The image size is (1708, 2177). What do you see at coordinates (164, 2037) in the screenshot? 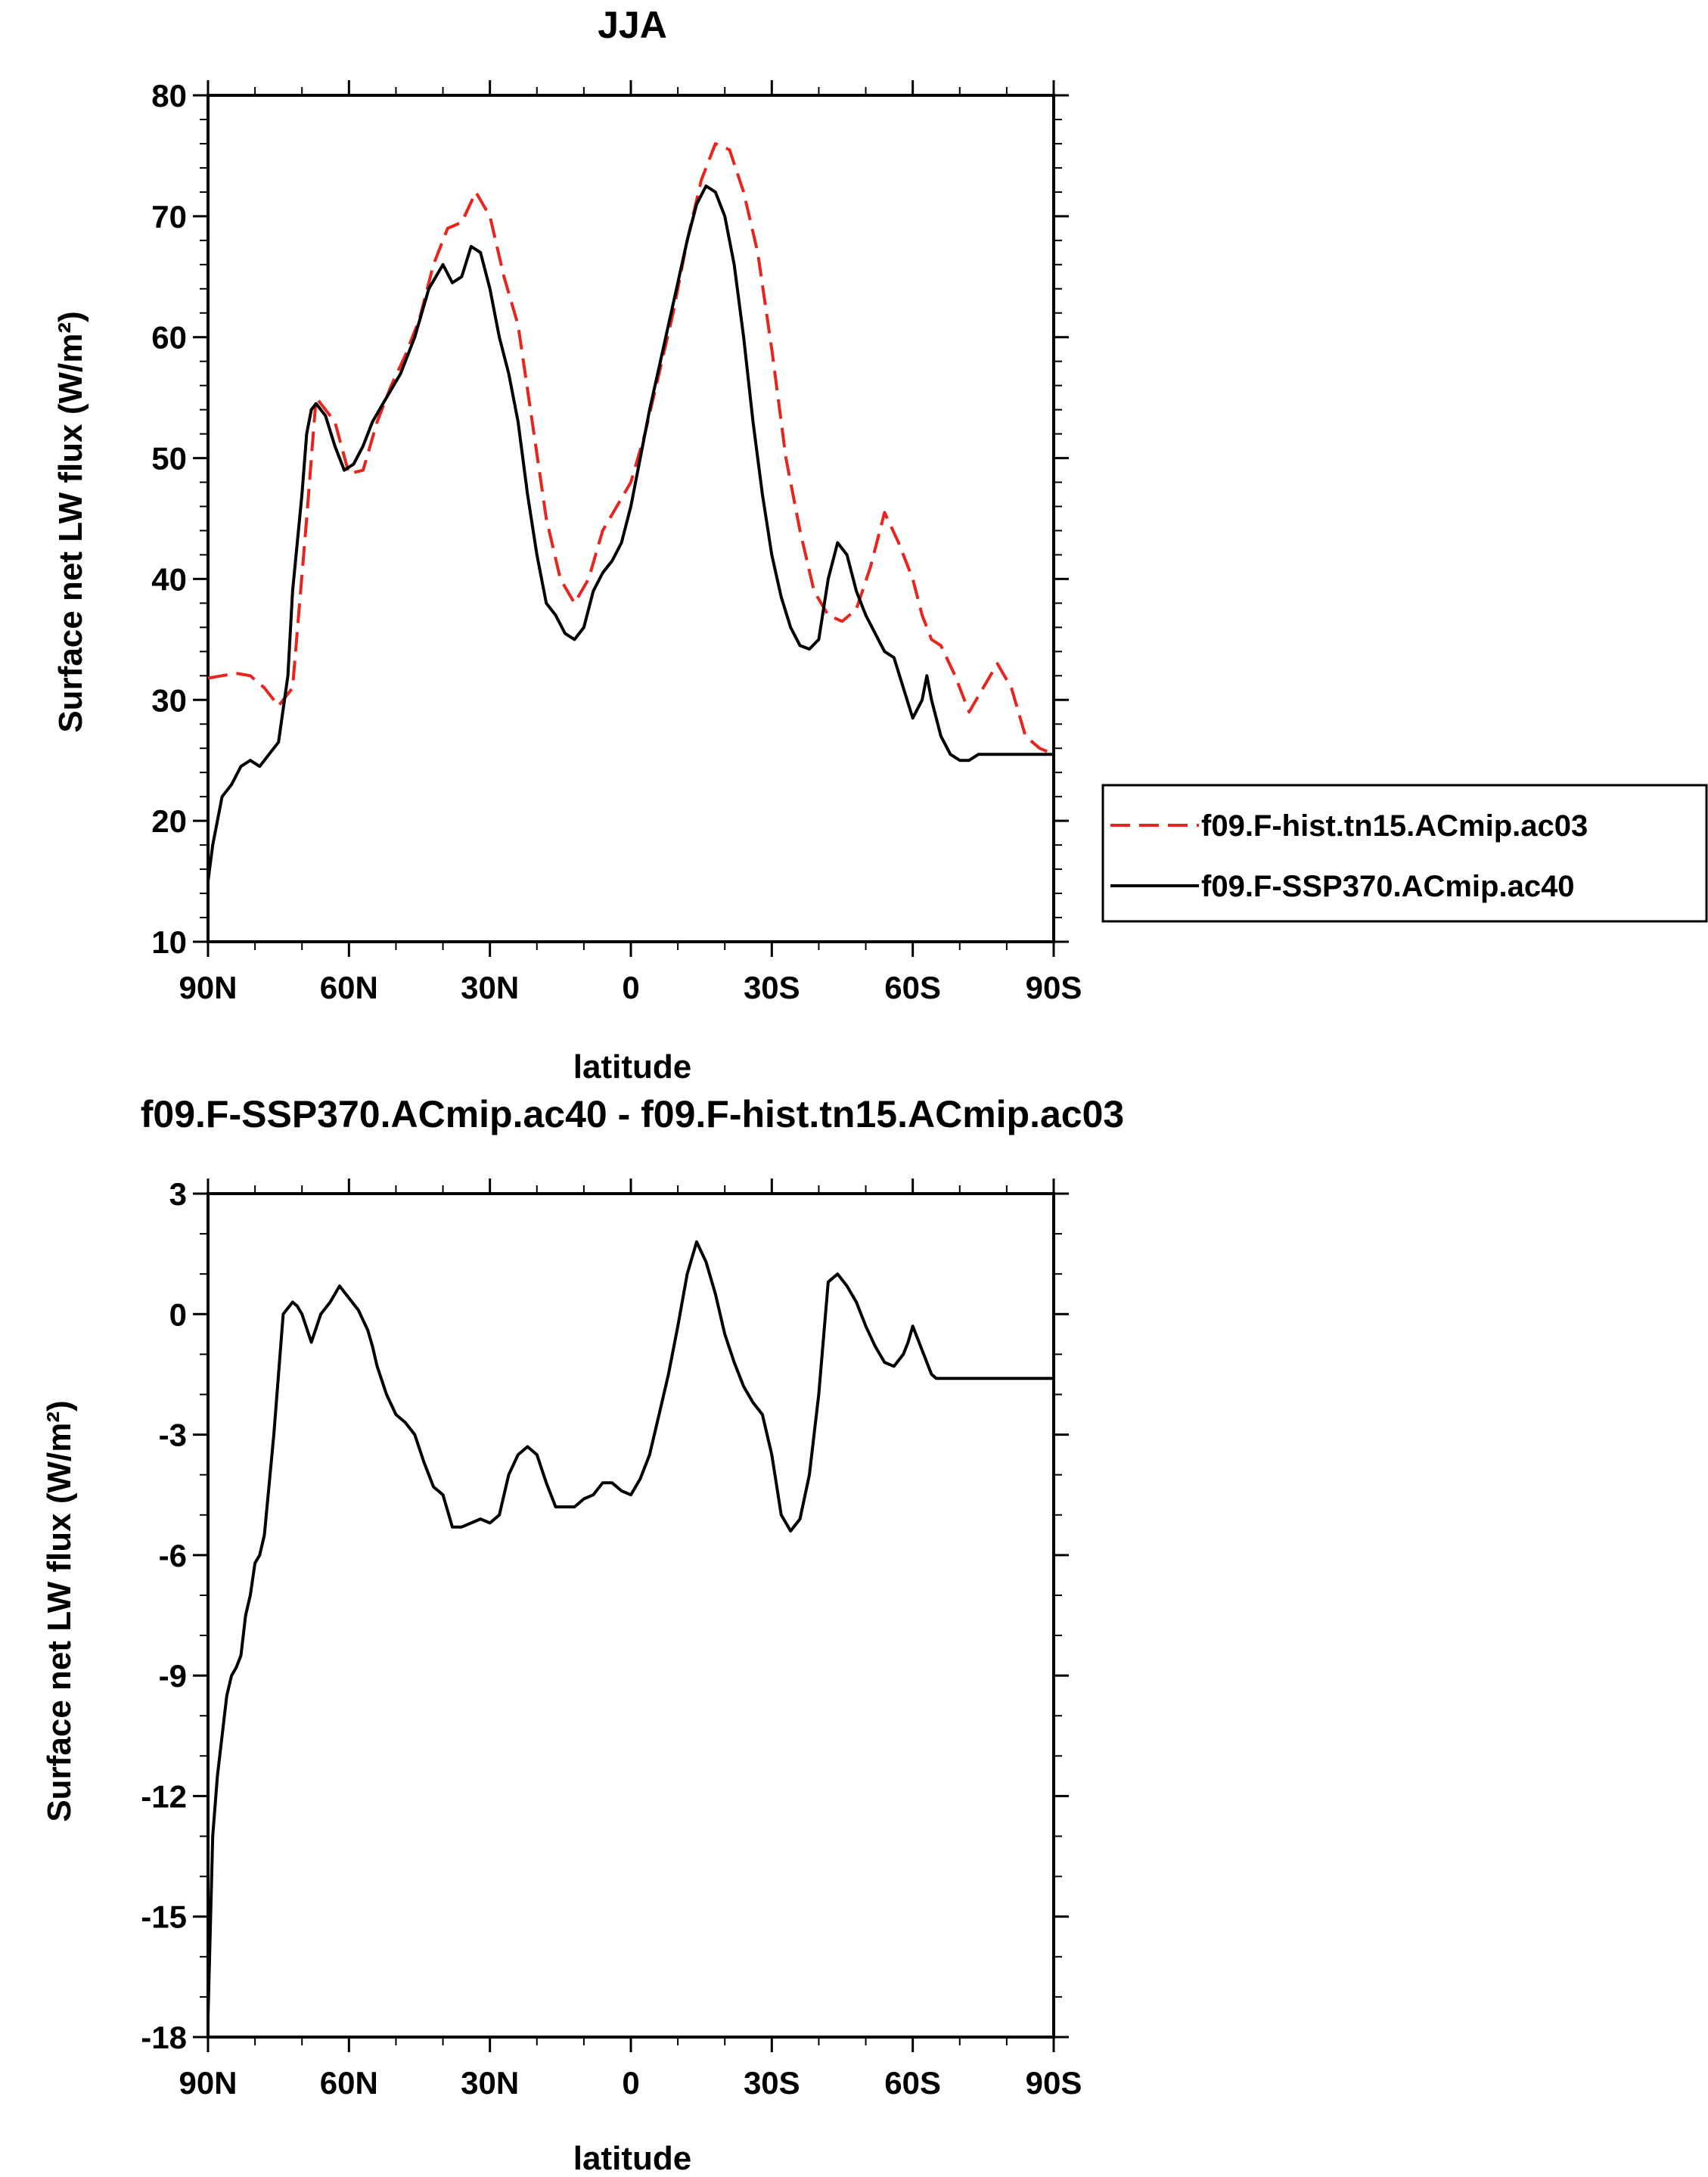
I see `y-tick-label: -18` at bounding box center [164, 2037].